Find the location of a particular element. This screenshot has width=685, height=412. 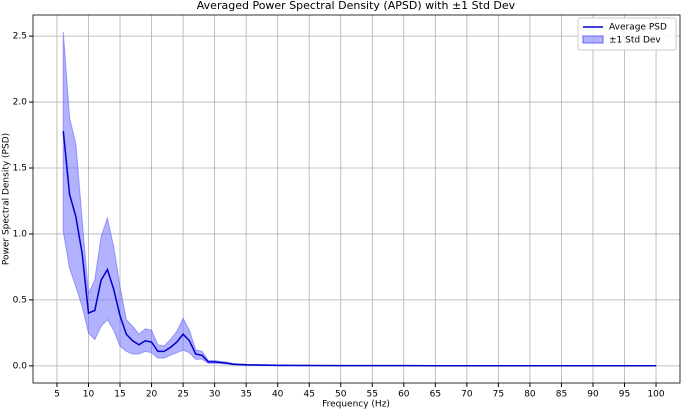

legend-swatch is located at coordinates (593, 39).